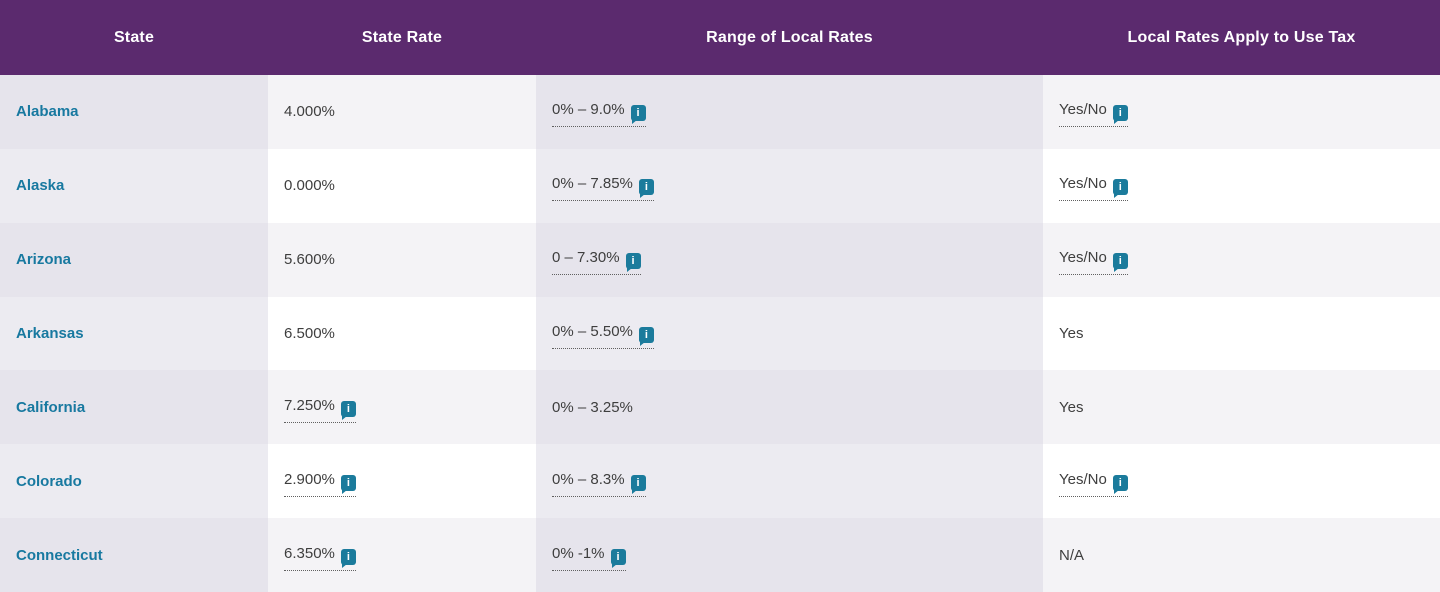 Image resolution: width=1440 pixels, height=592 pixels. What do you see at coordinates (1241, 37) in the screenshot?
I see `column-header-use-tax: Local Rates Apply to Use Tax` at bounding box center [1241, 37].